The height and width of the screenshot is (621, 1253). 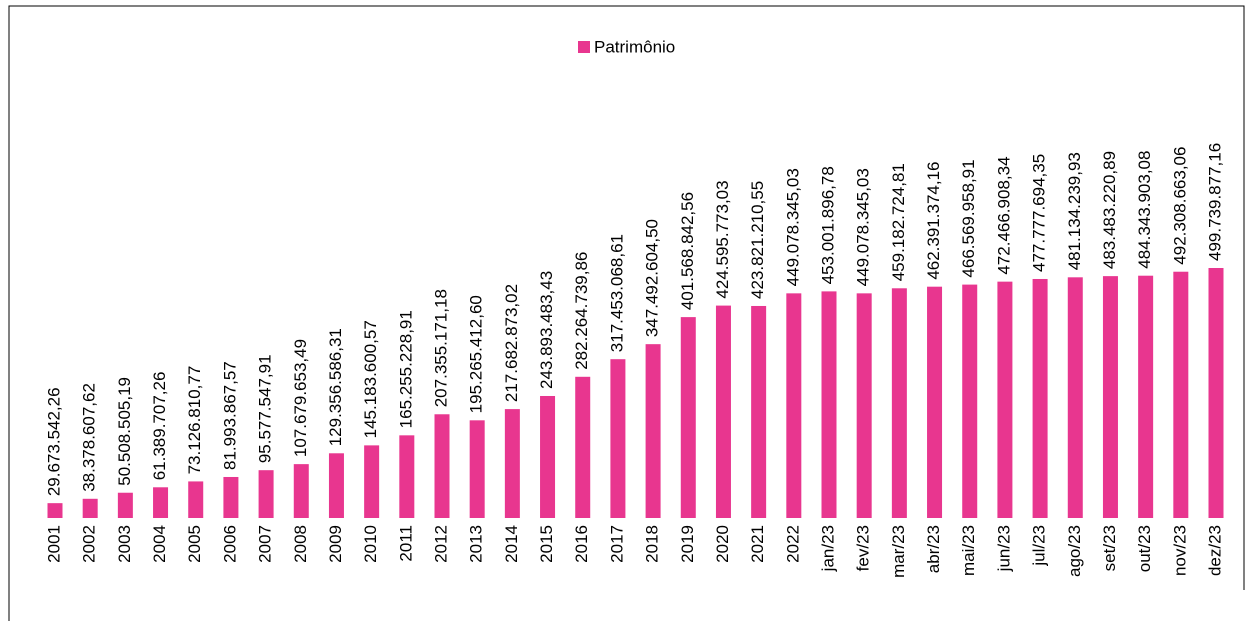 I want to click on x-tick-label: mar/23, so click(x=898, y=551).